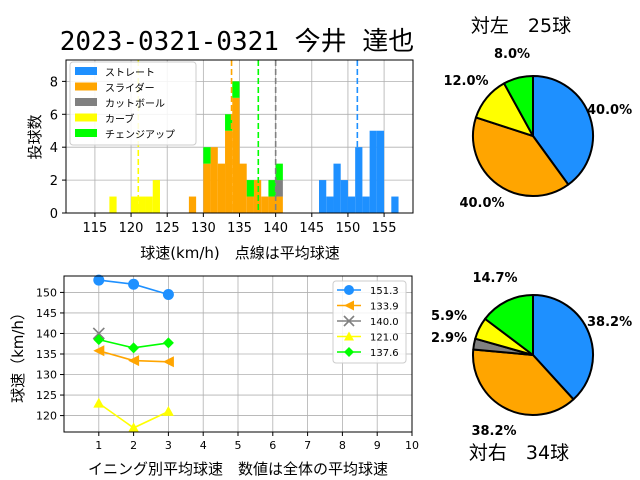  I want to click on hist-legend-box, so click(133, 103).